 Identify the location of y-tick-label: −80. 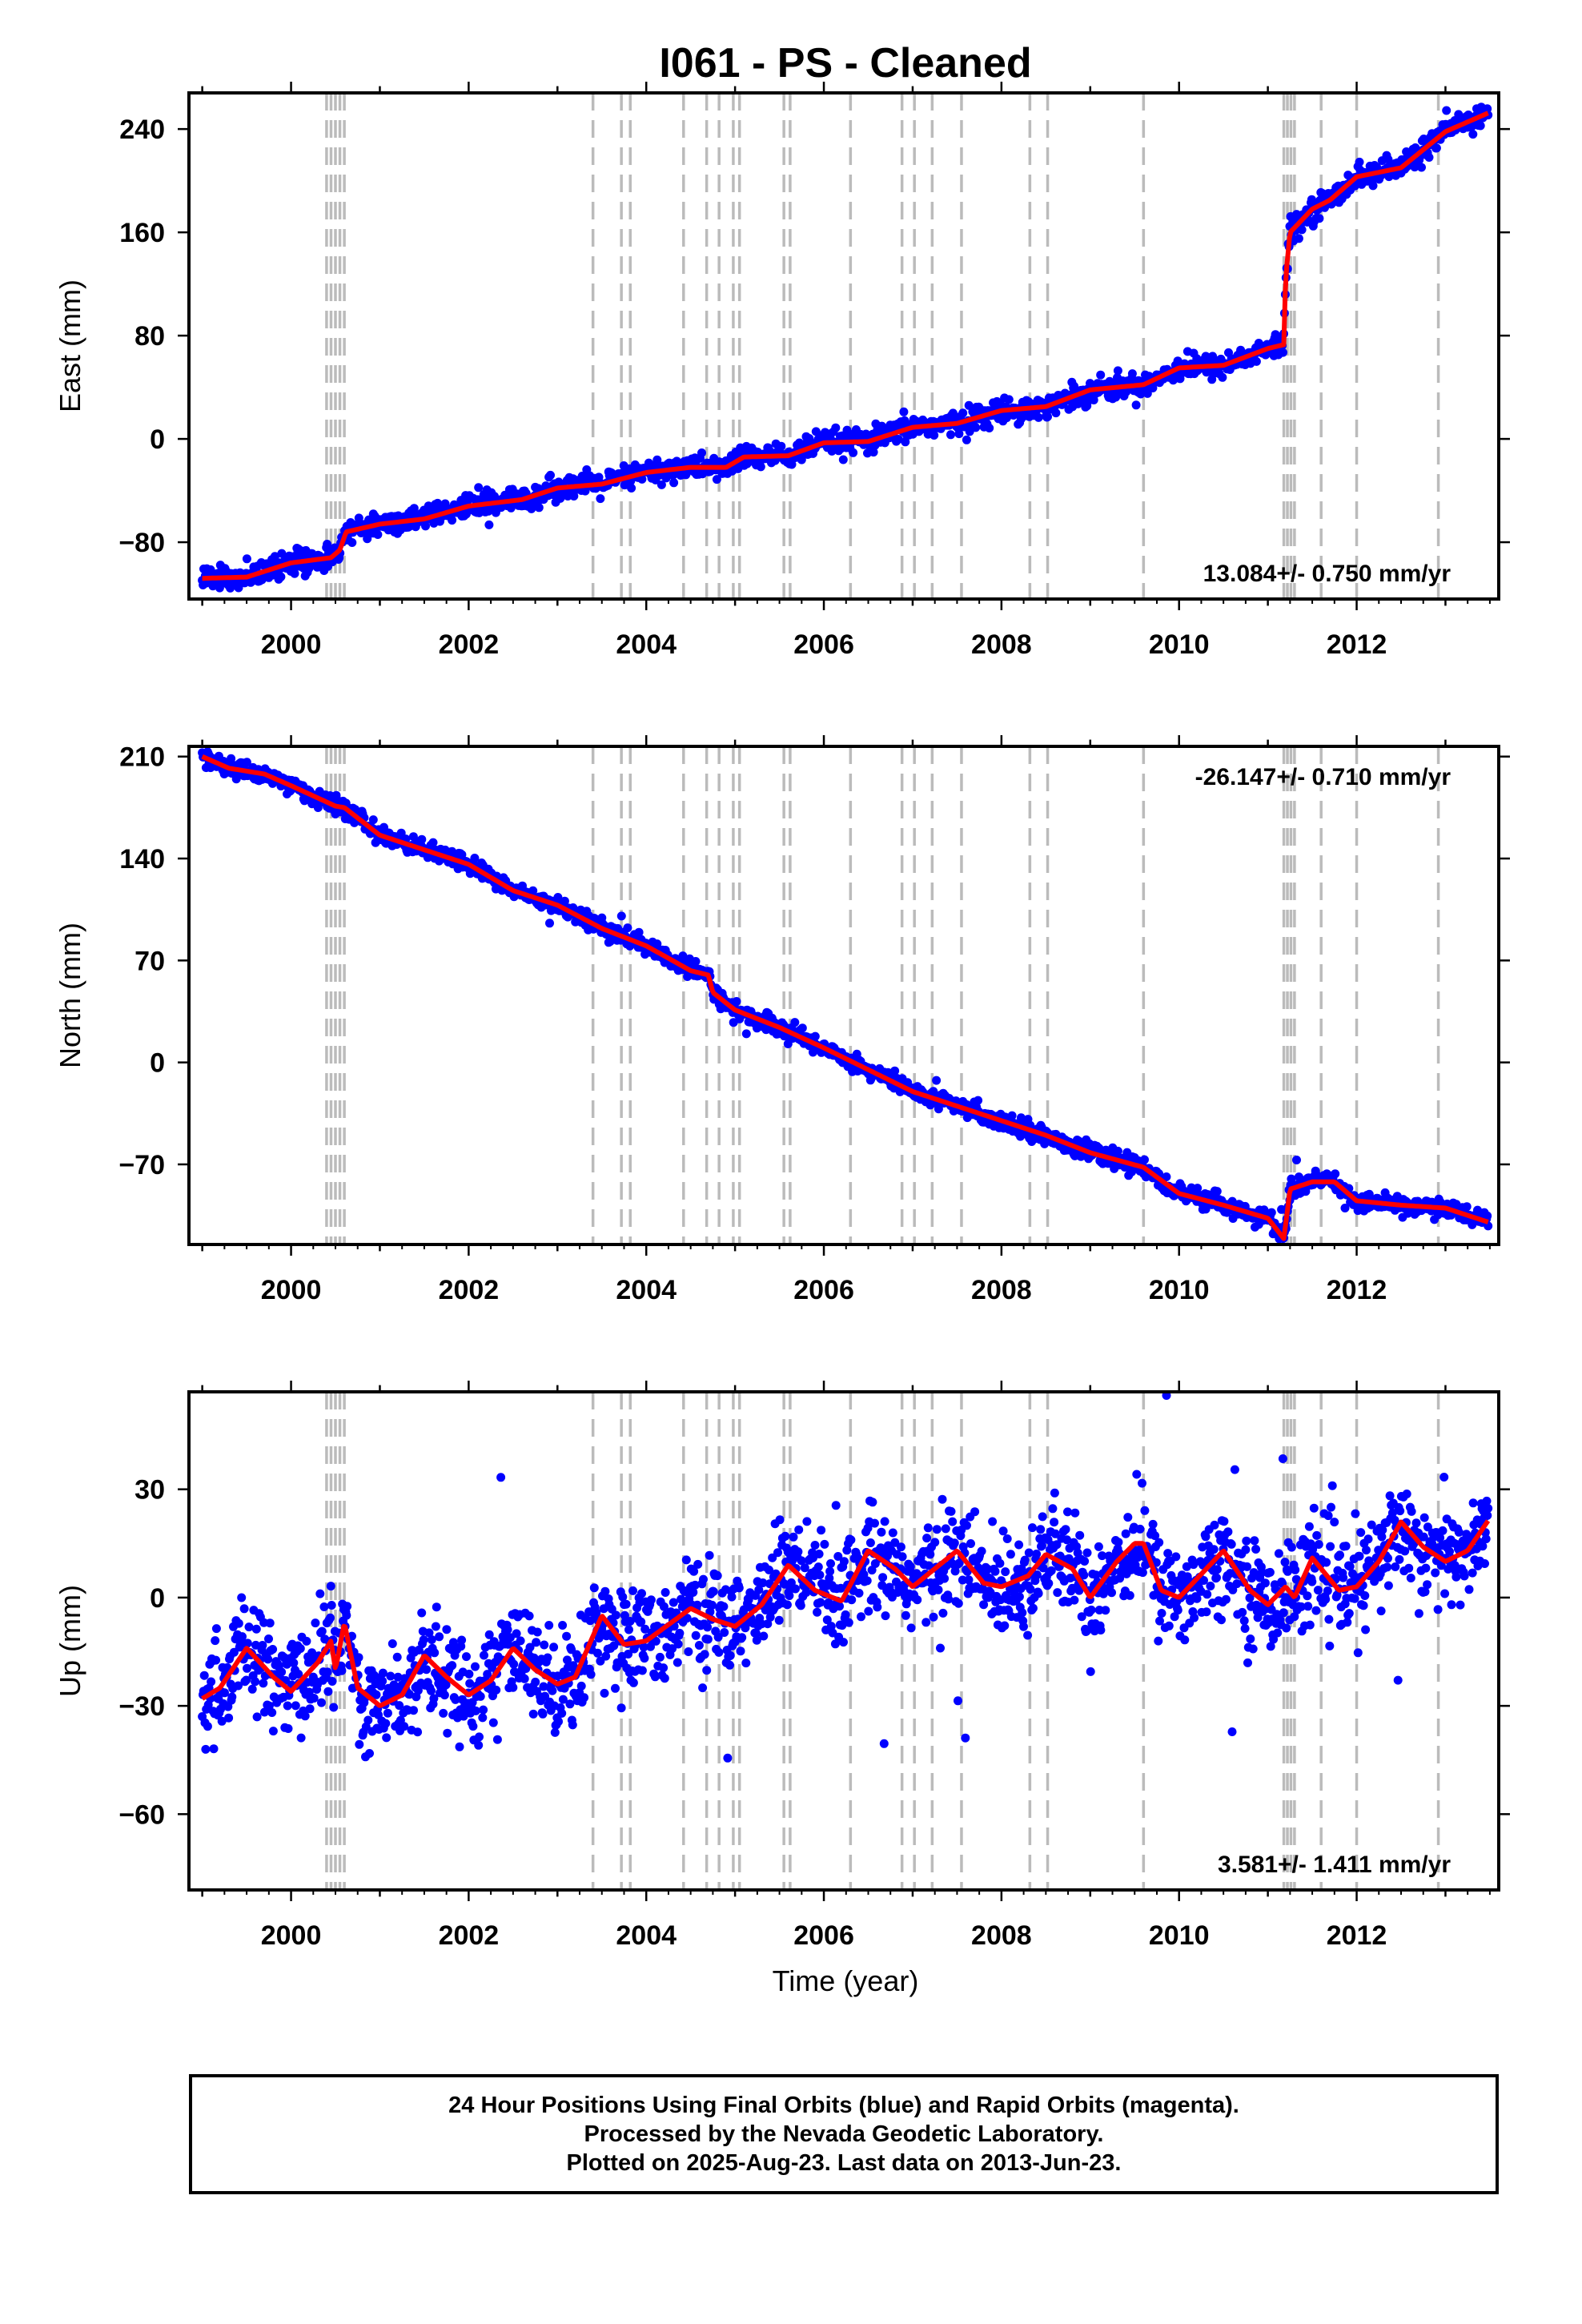
(141, 543).